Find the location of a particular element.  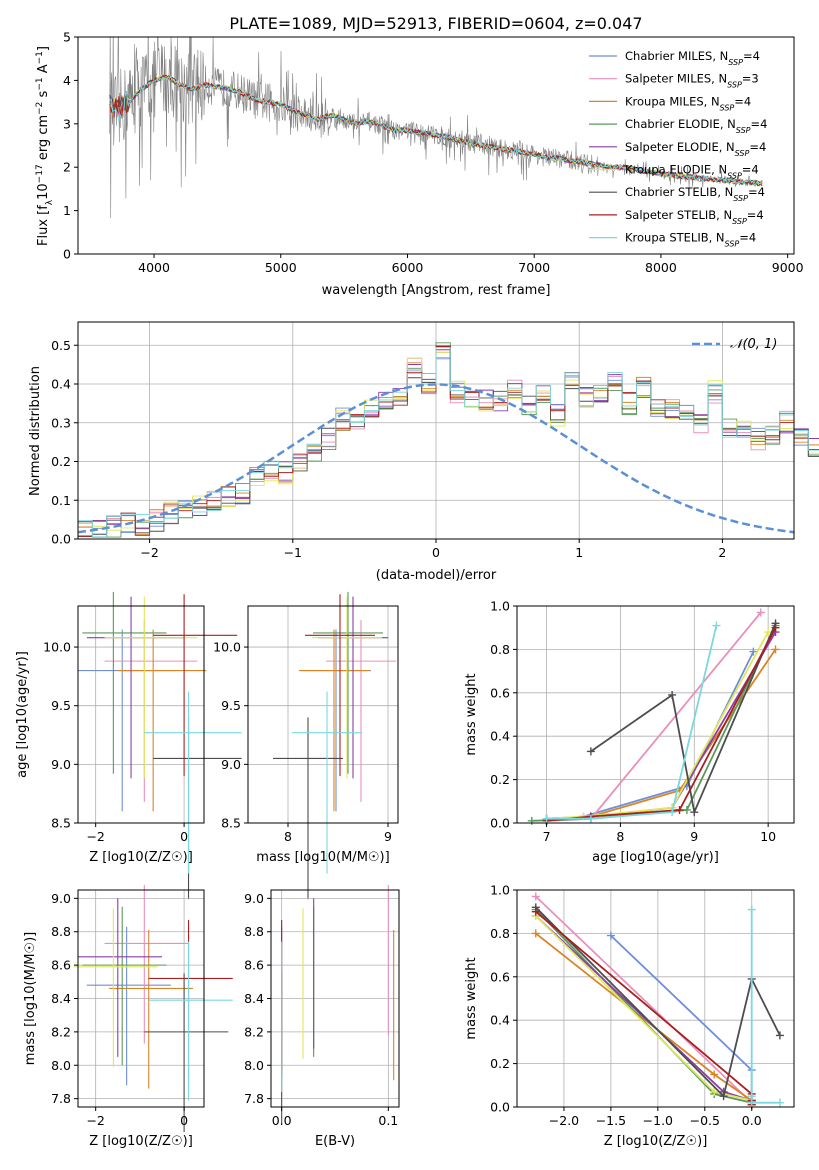

legend-label: Chabrier MILES, NSSP=4 is located at coordinates (692, 58).